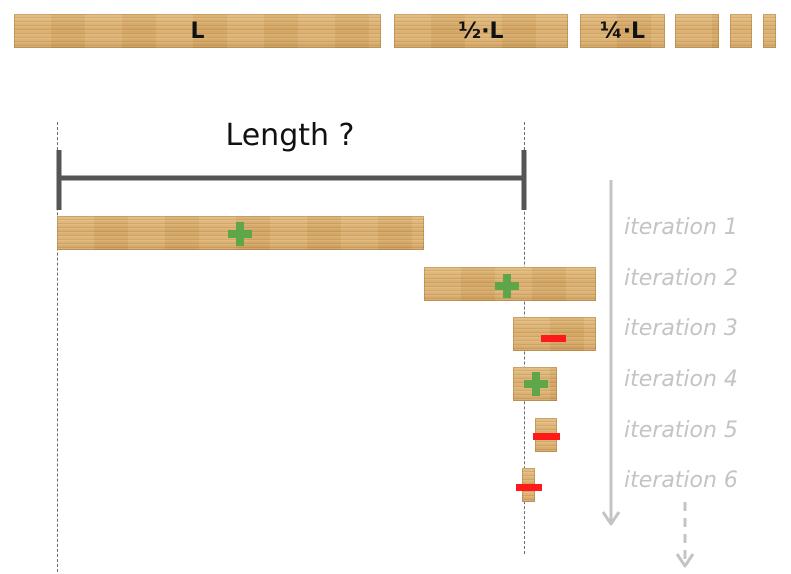 The image size is (791, 574). What do you see at coordinates (681, 430) in the screenshot?
I see `iteration-label: iteration 5` at bounding box center [681, 430].